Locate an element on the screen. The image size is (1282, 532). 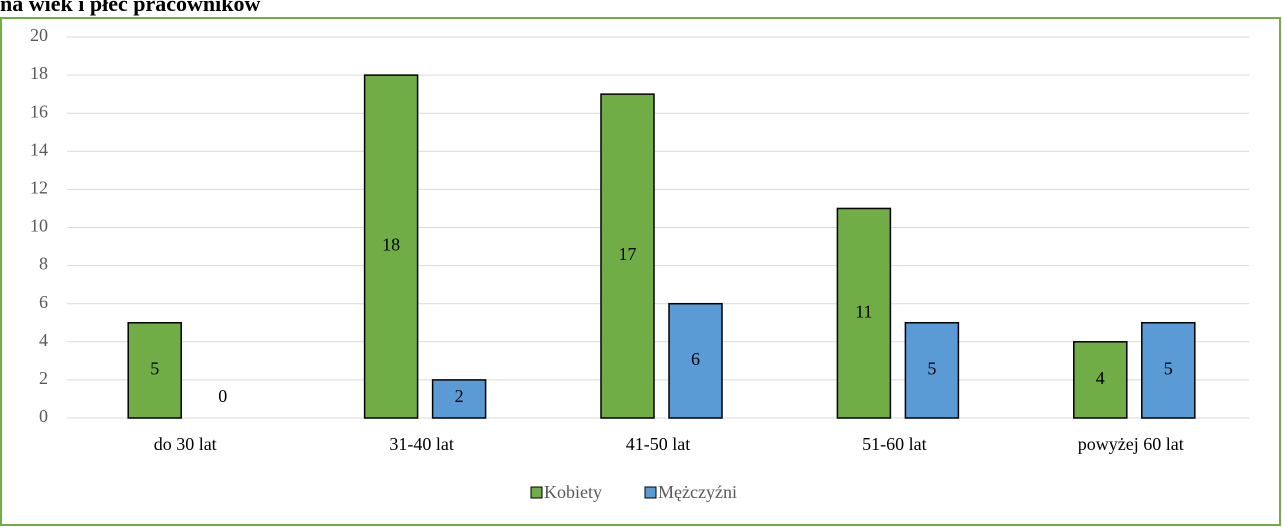
x-tick-label: 31-40 lat is located at coordinates (421, 444).